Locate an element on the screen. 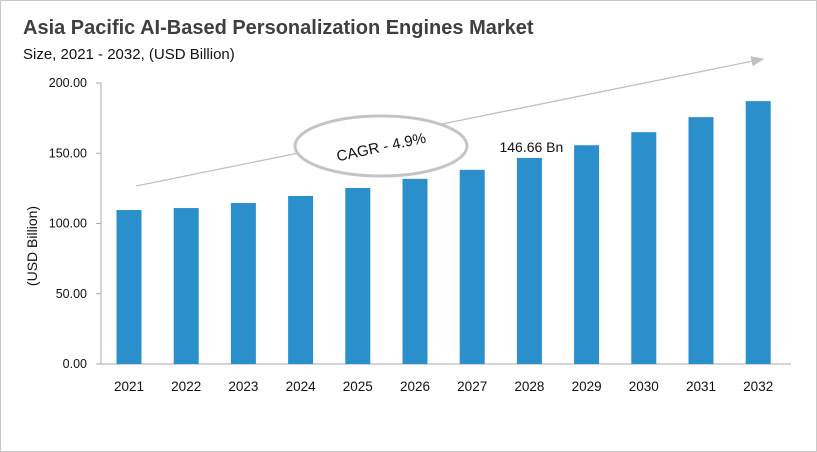  x-tick-label: 2022 is located at coordinates (186, 386).